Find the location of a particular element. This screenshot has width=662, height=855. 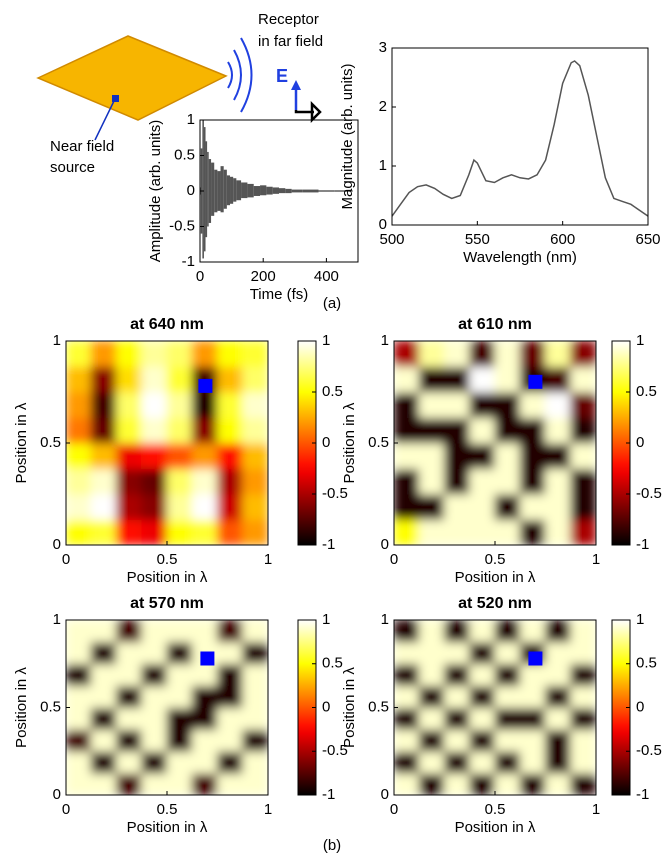

k-arrow is located at coordinates (304, 112).